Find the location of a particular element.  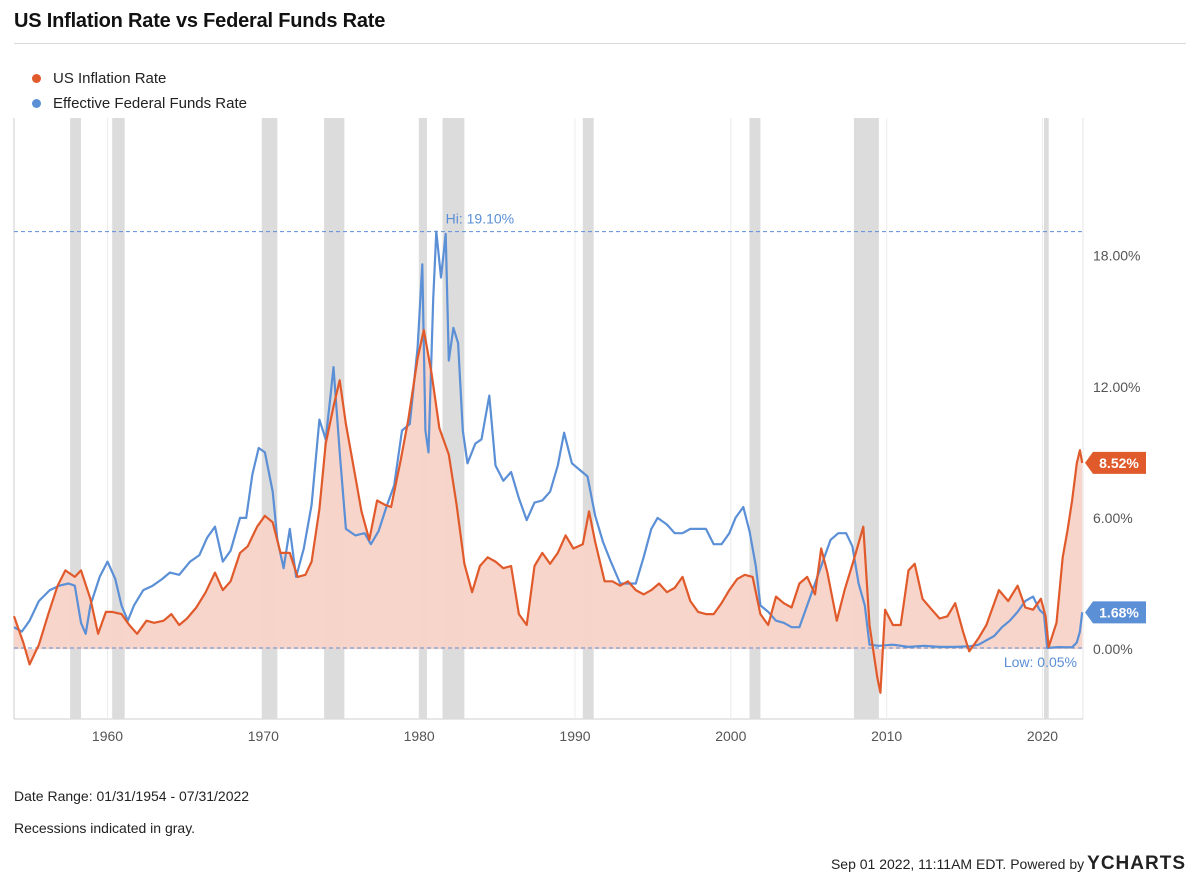

x-tick-label: 1970 is located at coordinates (263, 736).